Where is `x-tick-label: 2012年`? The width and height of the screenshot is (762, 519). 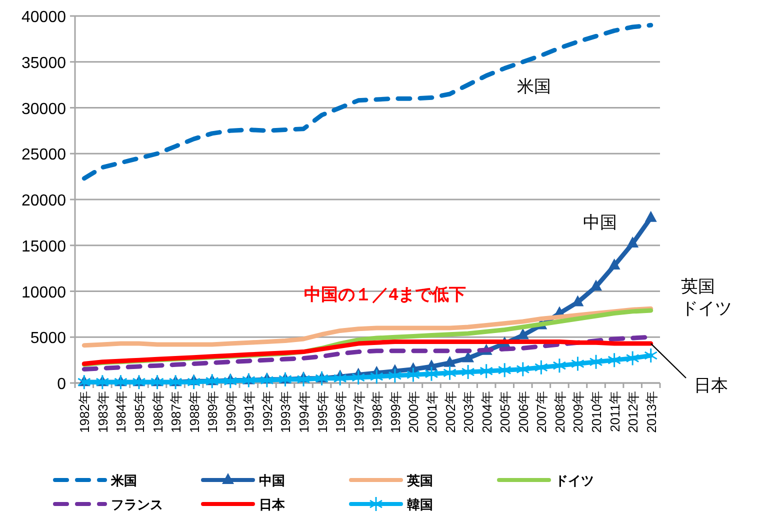 x-tick-label: 2012年 is located at coordinates (633, 412).